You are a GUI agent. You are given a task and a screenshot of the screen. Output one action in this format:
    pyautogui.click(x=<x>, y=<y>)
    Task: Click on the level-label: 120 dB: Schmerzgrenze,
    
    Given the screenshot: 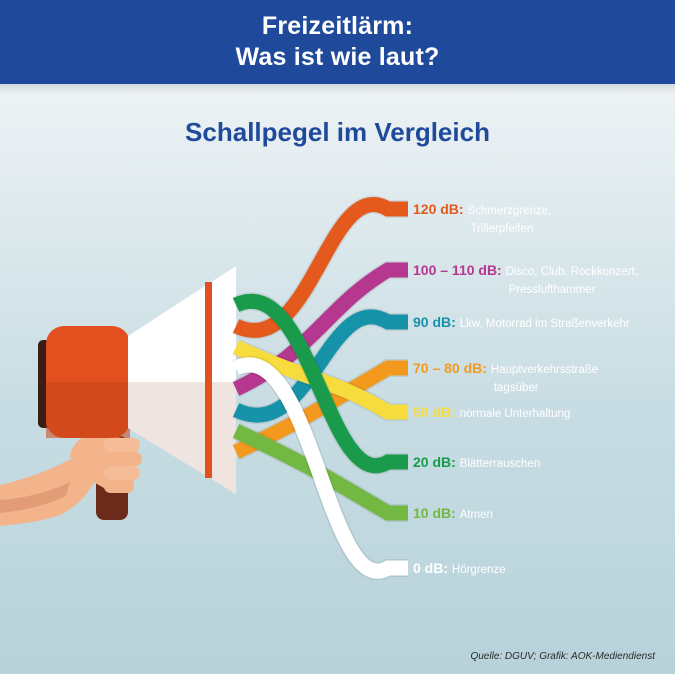 What is the action you would take?
    pyautogui.click(x=482, y=209)
    